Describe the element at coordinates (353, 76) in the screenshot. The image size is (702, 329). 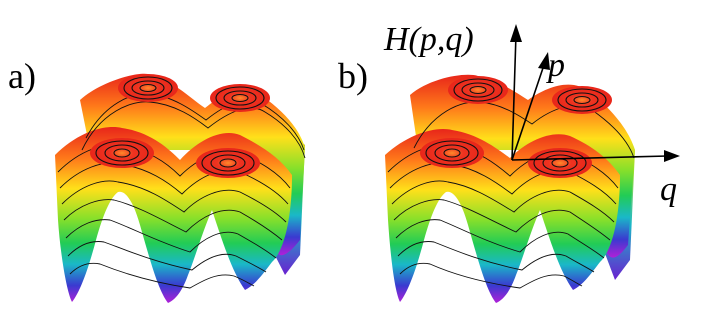
I see `panel-label-b: b)` at that location.